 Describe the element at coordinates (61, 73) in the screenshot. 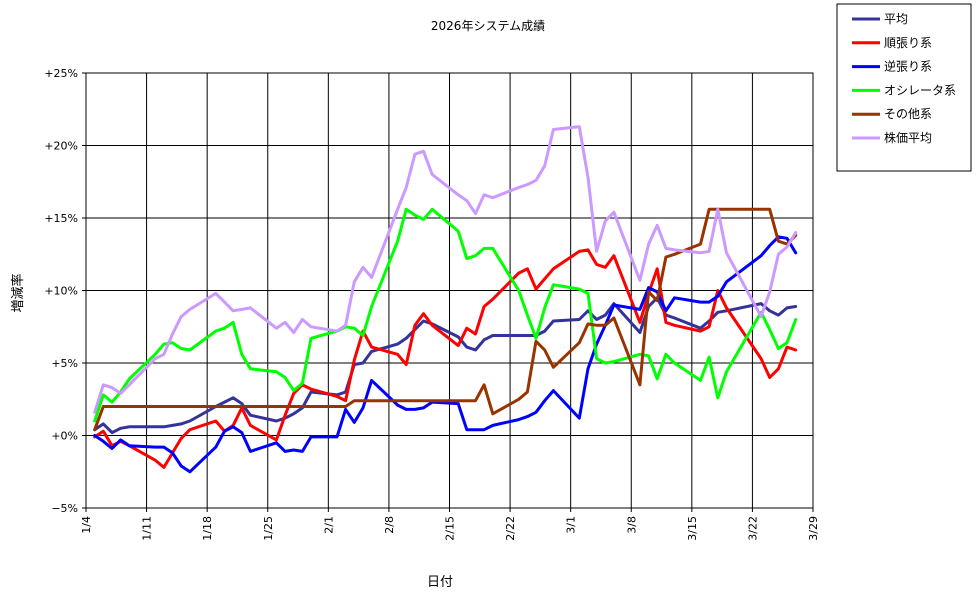

I see `y-tick-label: +25%` at that location.